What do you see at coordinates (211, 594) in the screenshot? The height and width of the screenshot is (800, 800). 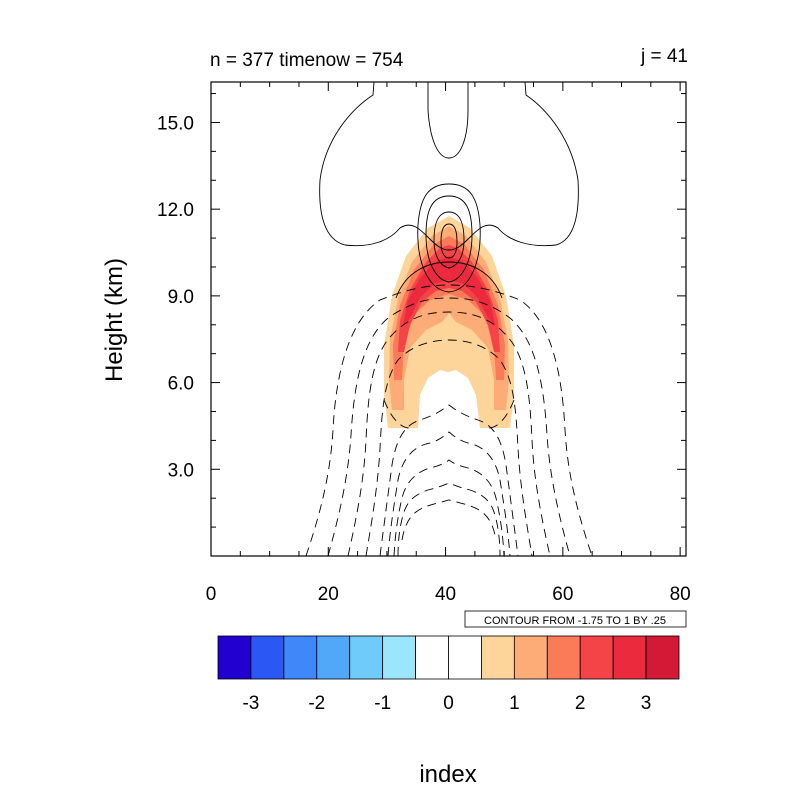 I see `x-tick-label: 0` at bounding box center [211, 594].